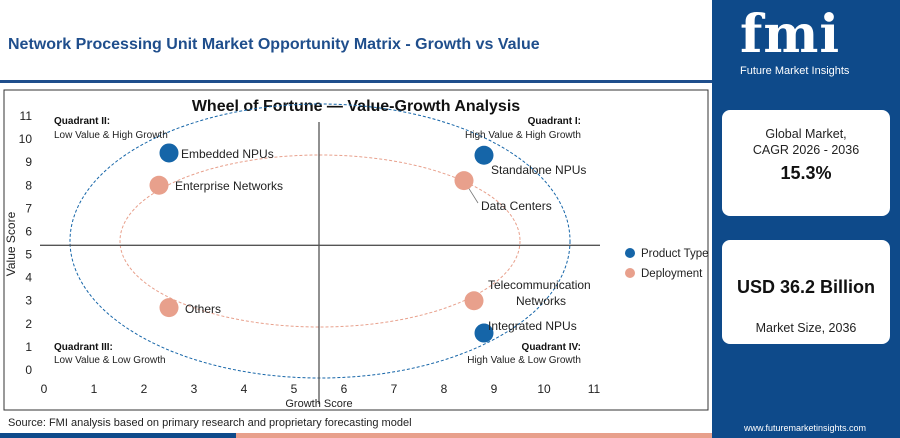 The height and width of the screenshot is (438, 900). What do you see at coordinates (194, 389) in the screenshot?
I see `x-tick-label: 3` at bounding box center [194, 389].